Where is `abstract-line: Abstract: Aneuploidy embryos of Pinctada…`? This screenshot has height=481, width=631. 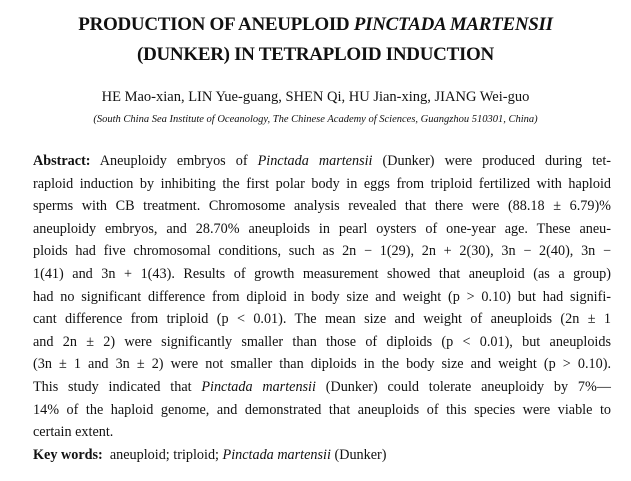 abstract-line: Abstract: Aneuploidy embryos of Pinctada… is located at coordinates (322, 161).